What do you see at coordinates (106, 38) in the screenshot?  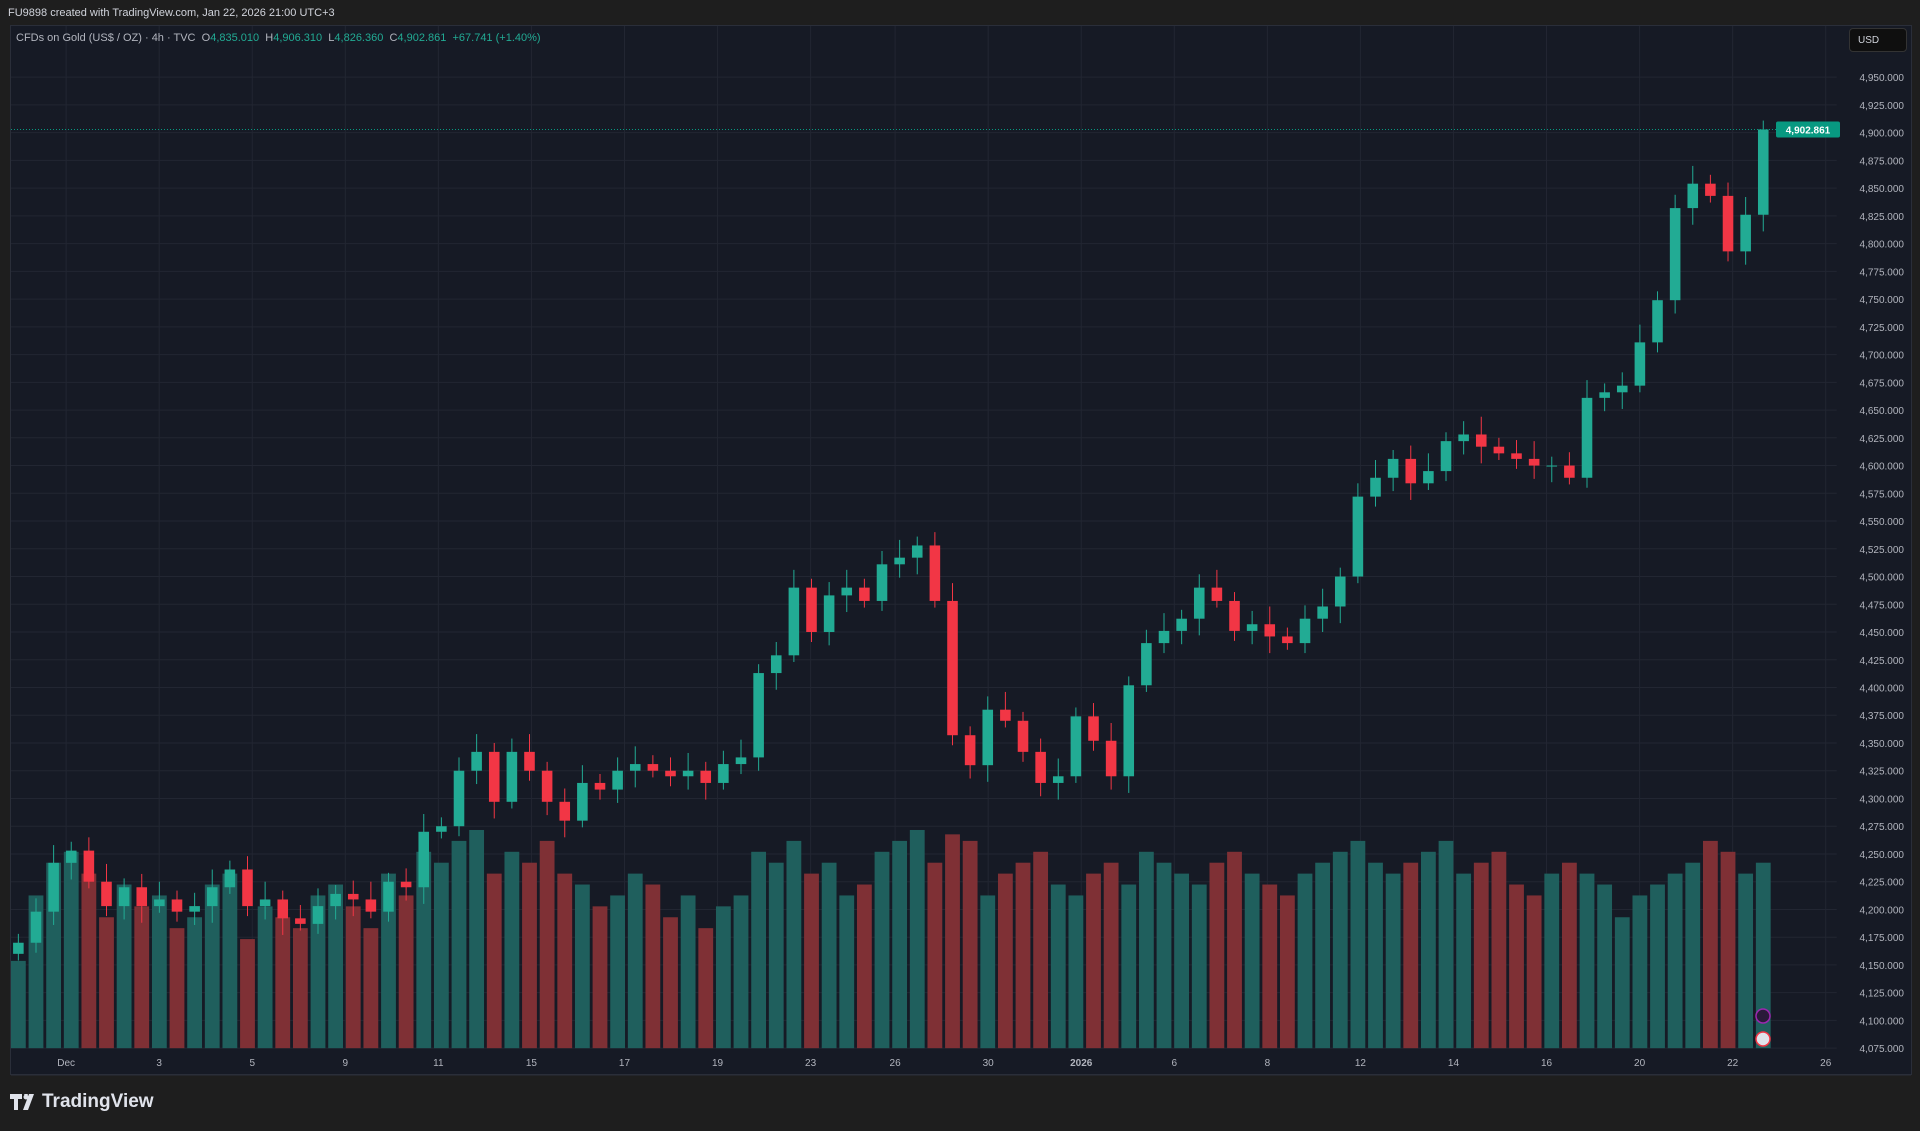 I see `symbol-title: CFDs on Gold (US$ / OZ) · 4h · TVC` at bounding box center [106, 38].